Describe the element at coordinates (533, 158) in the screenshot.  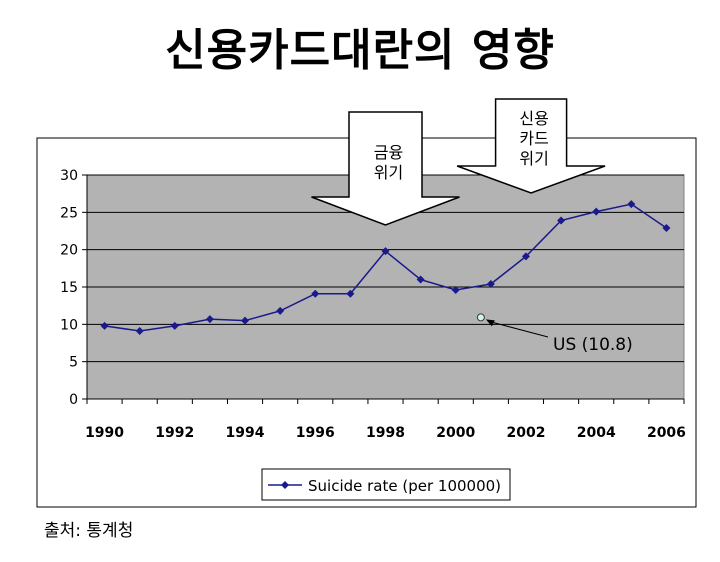
I see `credit-card-crisis-label: 위기` at that location.